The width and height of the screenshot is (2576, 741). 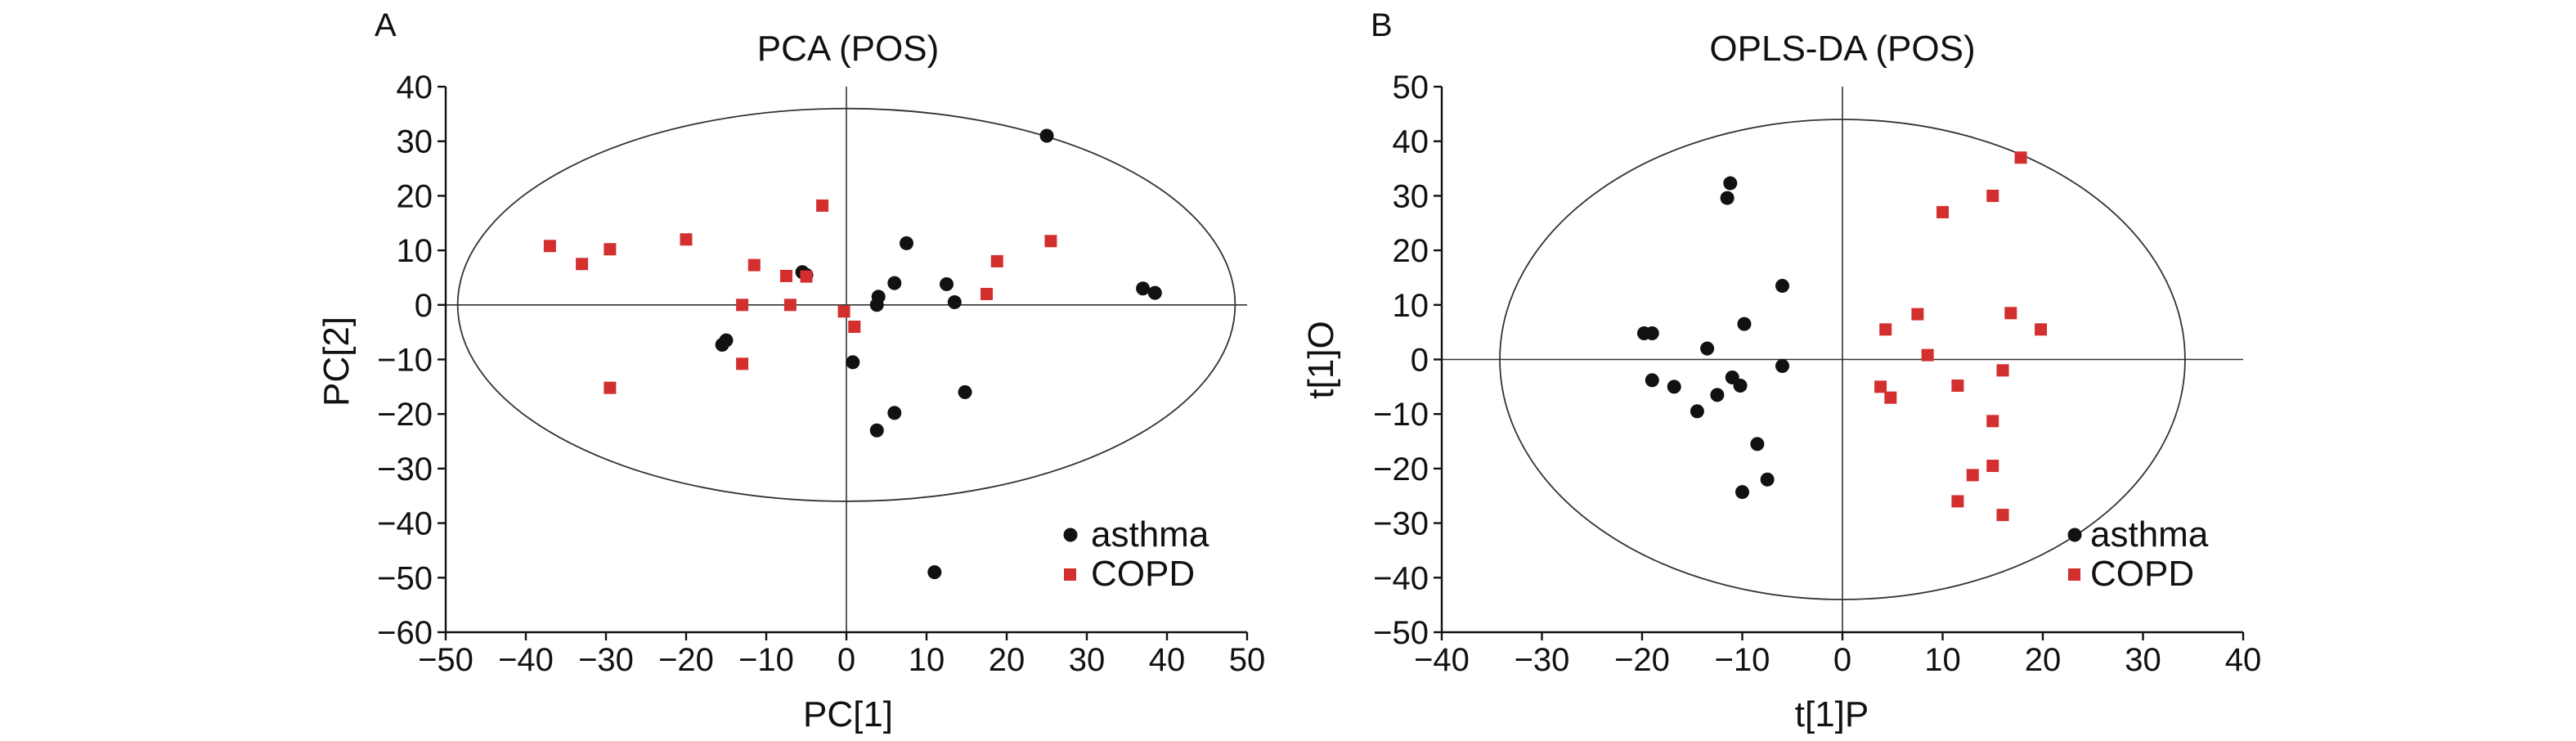 What do you see at coordinates (405, 633) in the screenshot?
I see `y-tick-label: −60` at bounding box center [405, 633].